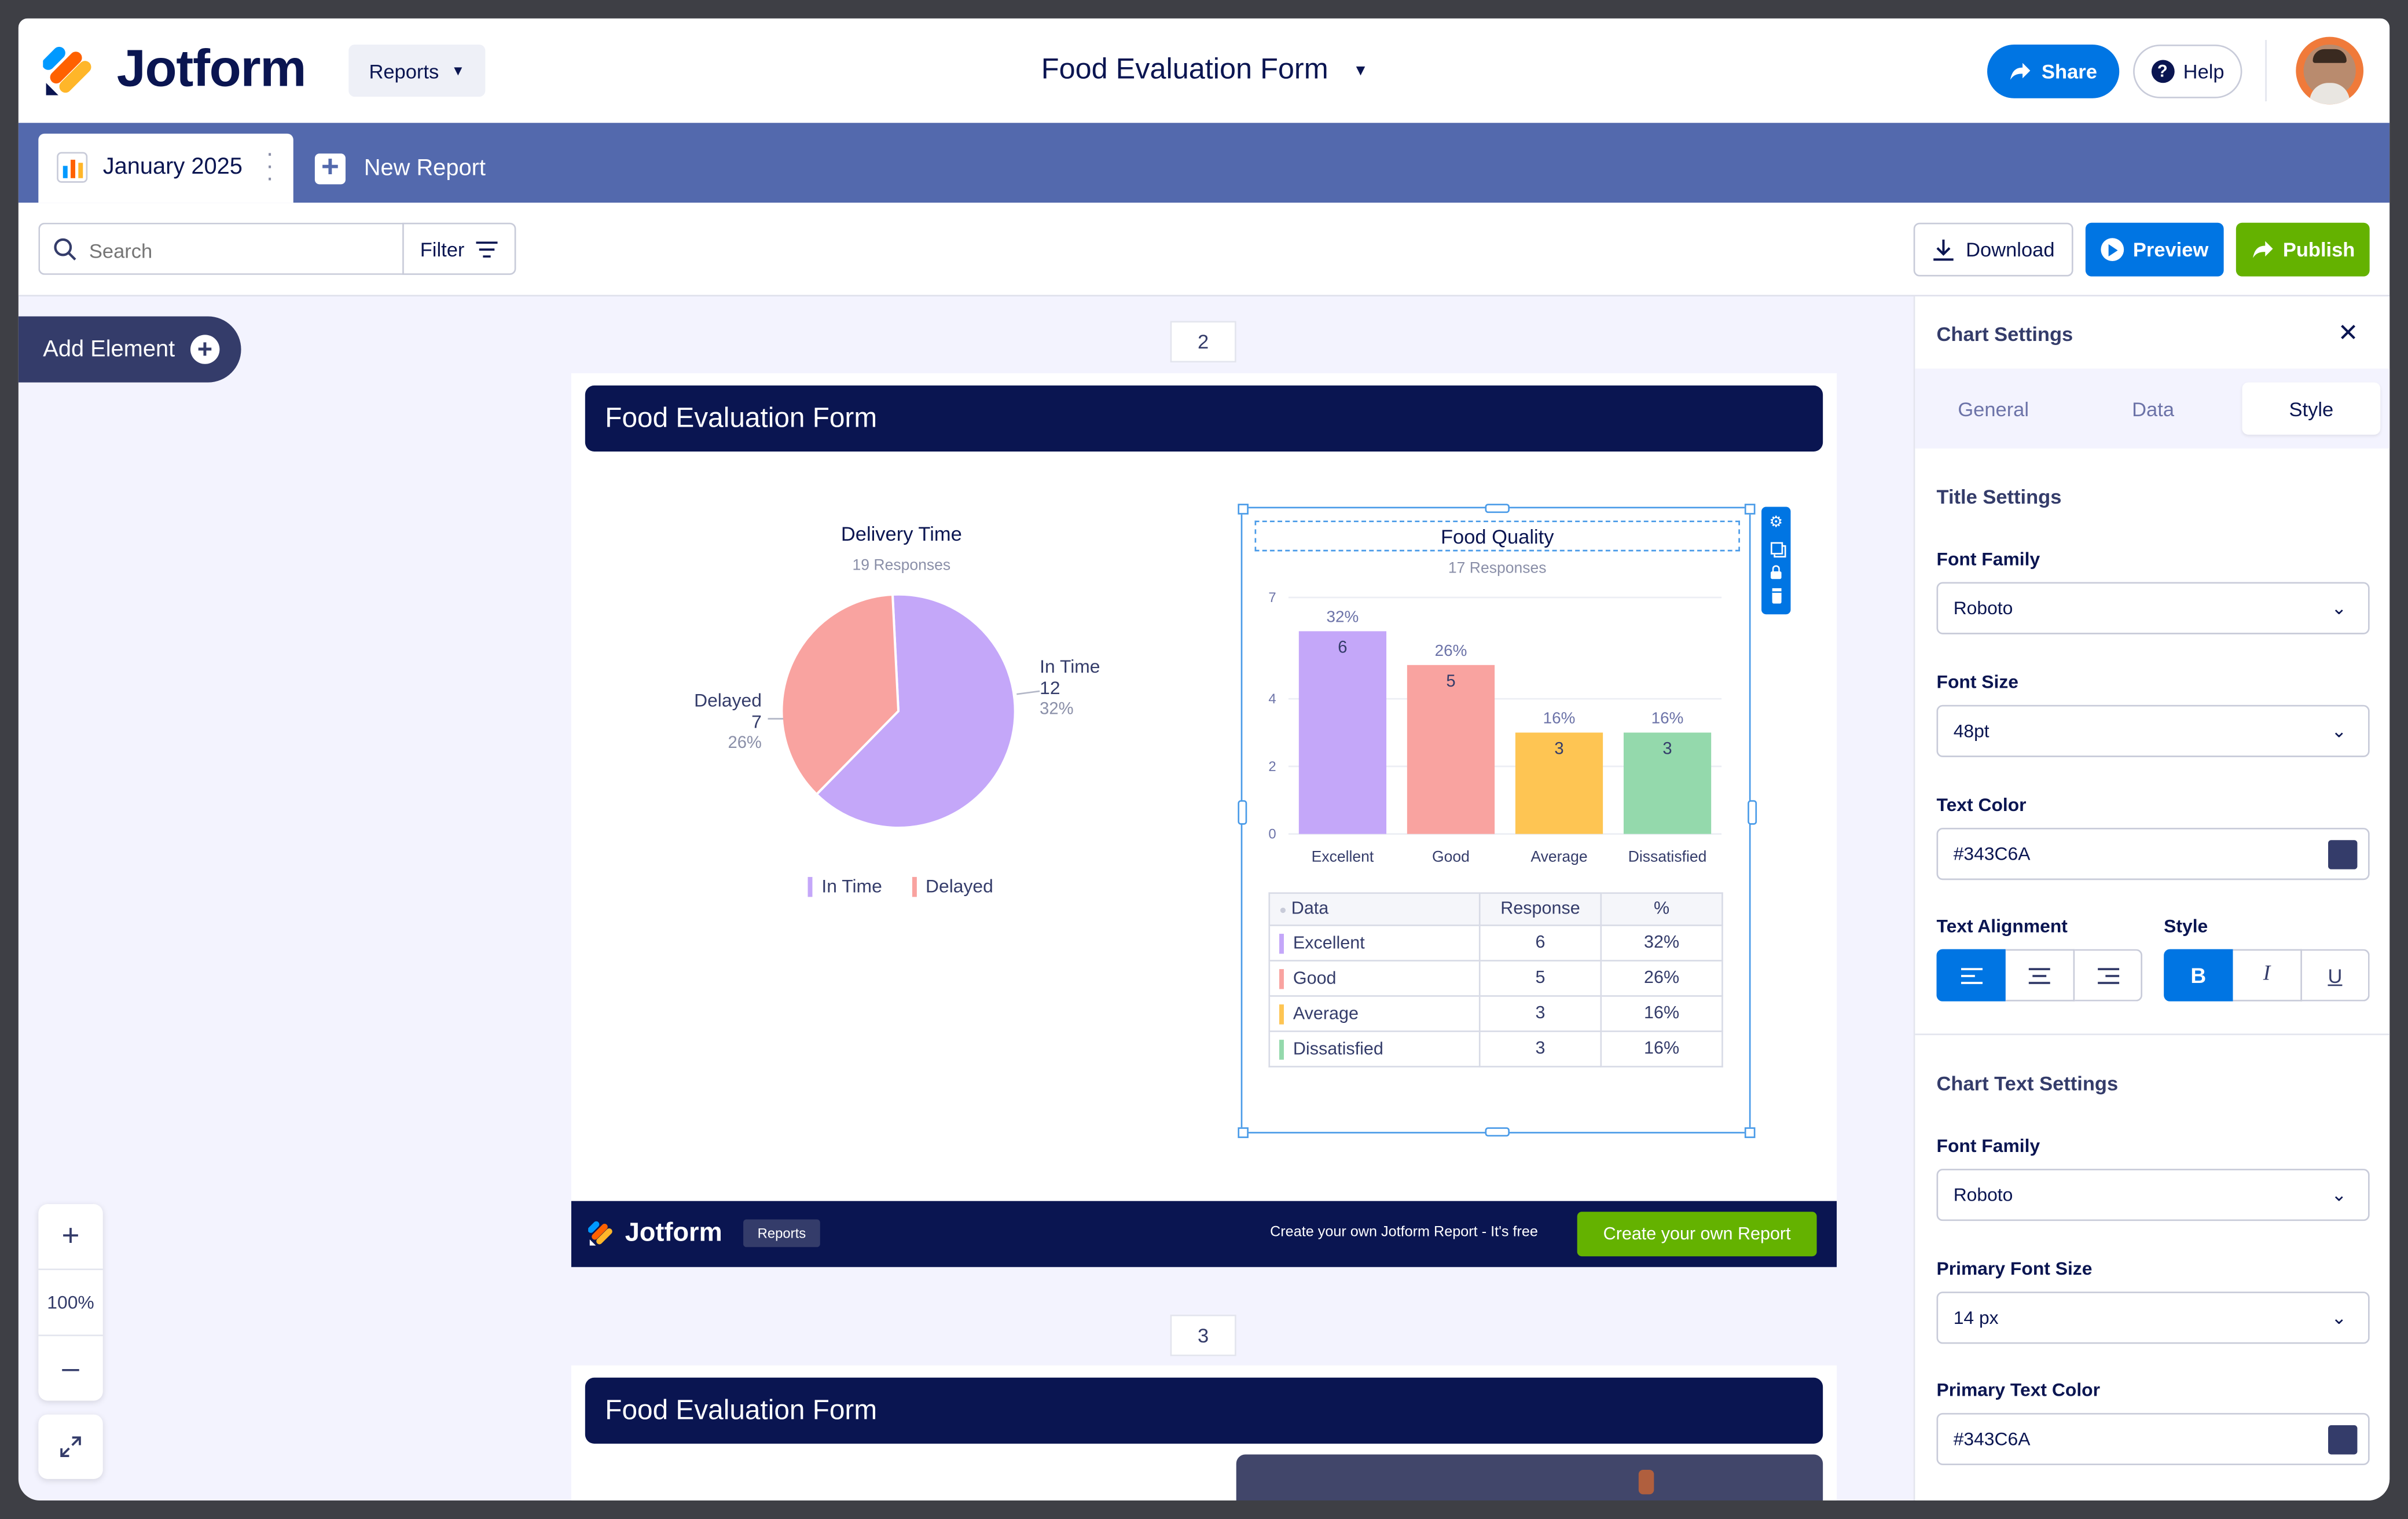 This screenshot has height=1519, width=2408. I want to click on primary-font-size-select: 14 px ⌄, so click(2153, 1317).